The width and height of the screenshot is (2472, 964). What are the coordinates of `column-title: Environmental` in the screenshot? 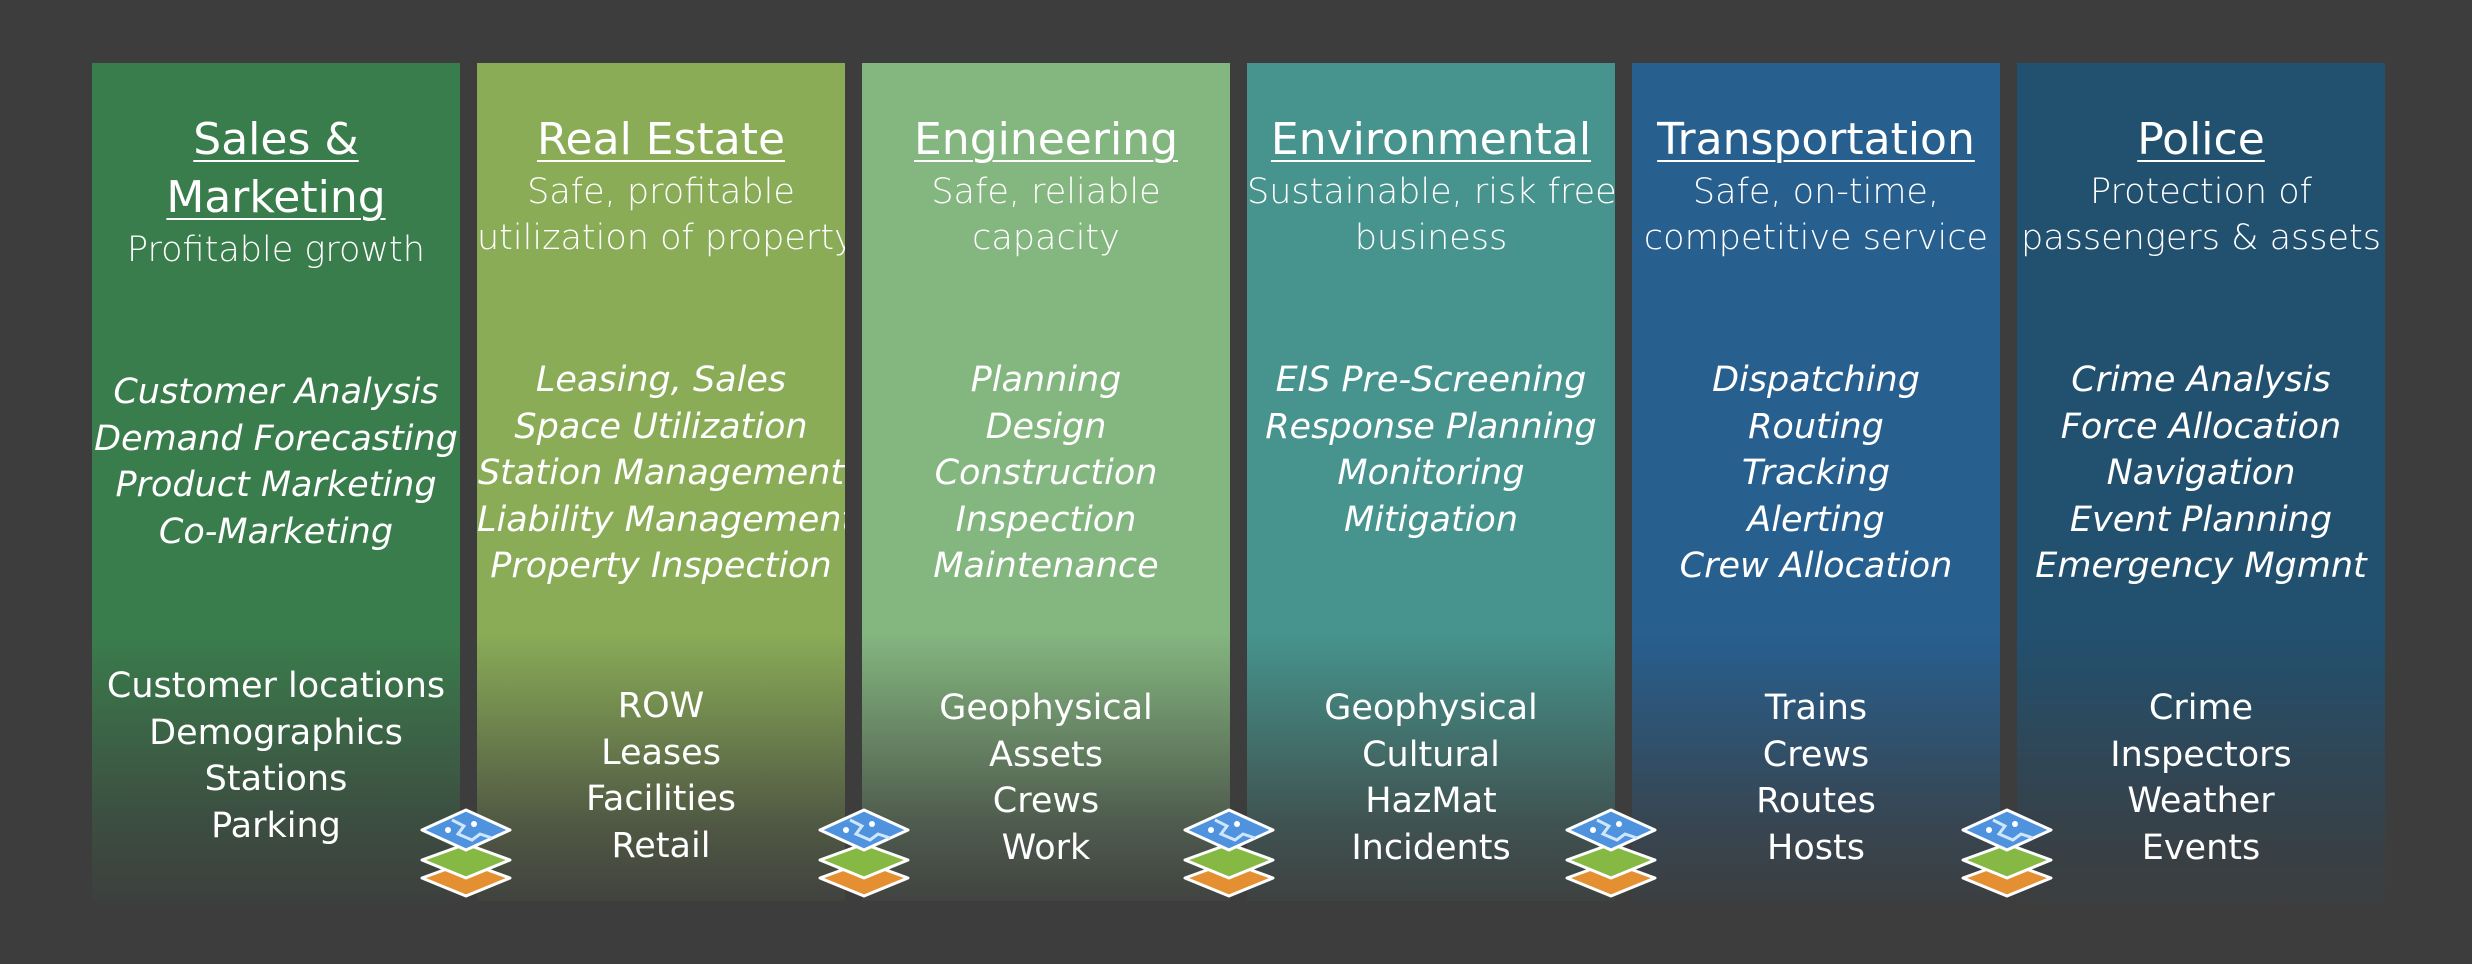 It's located at (1431, 140).